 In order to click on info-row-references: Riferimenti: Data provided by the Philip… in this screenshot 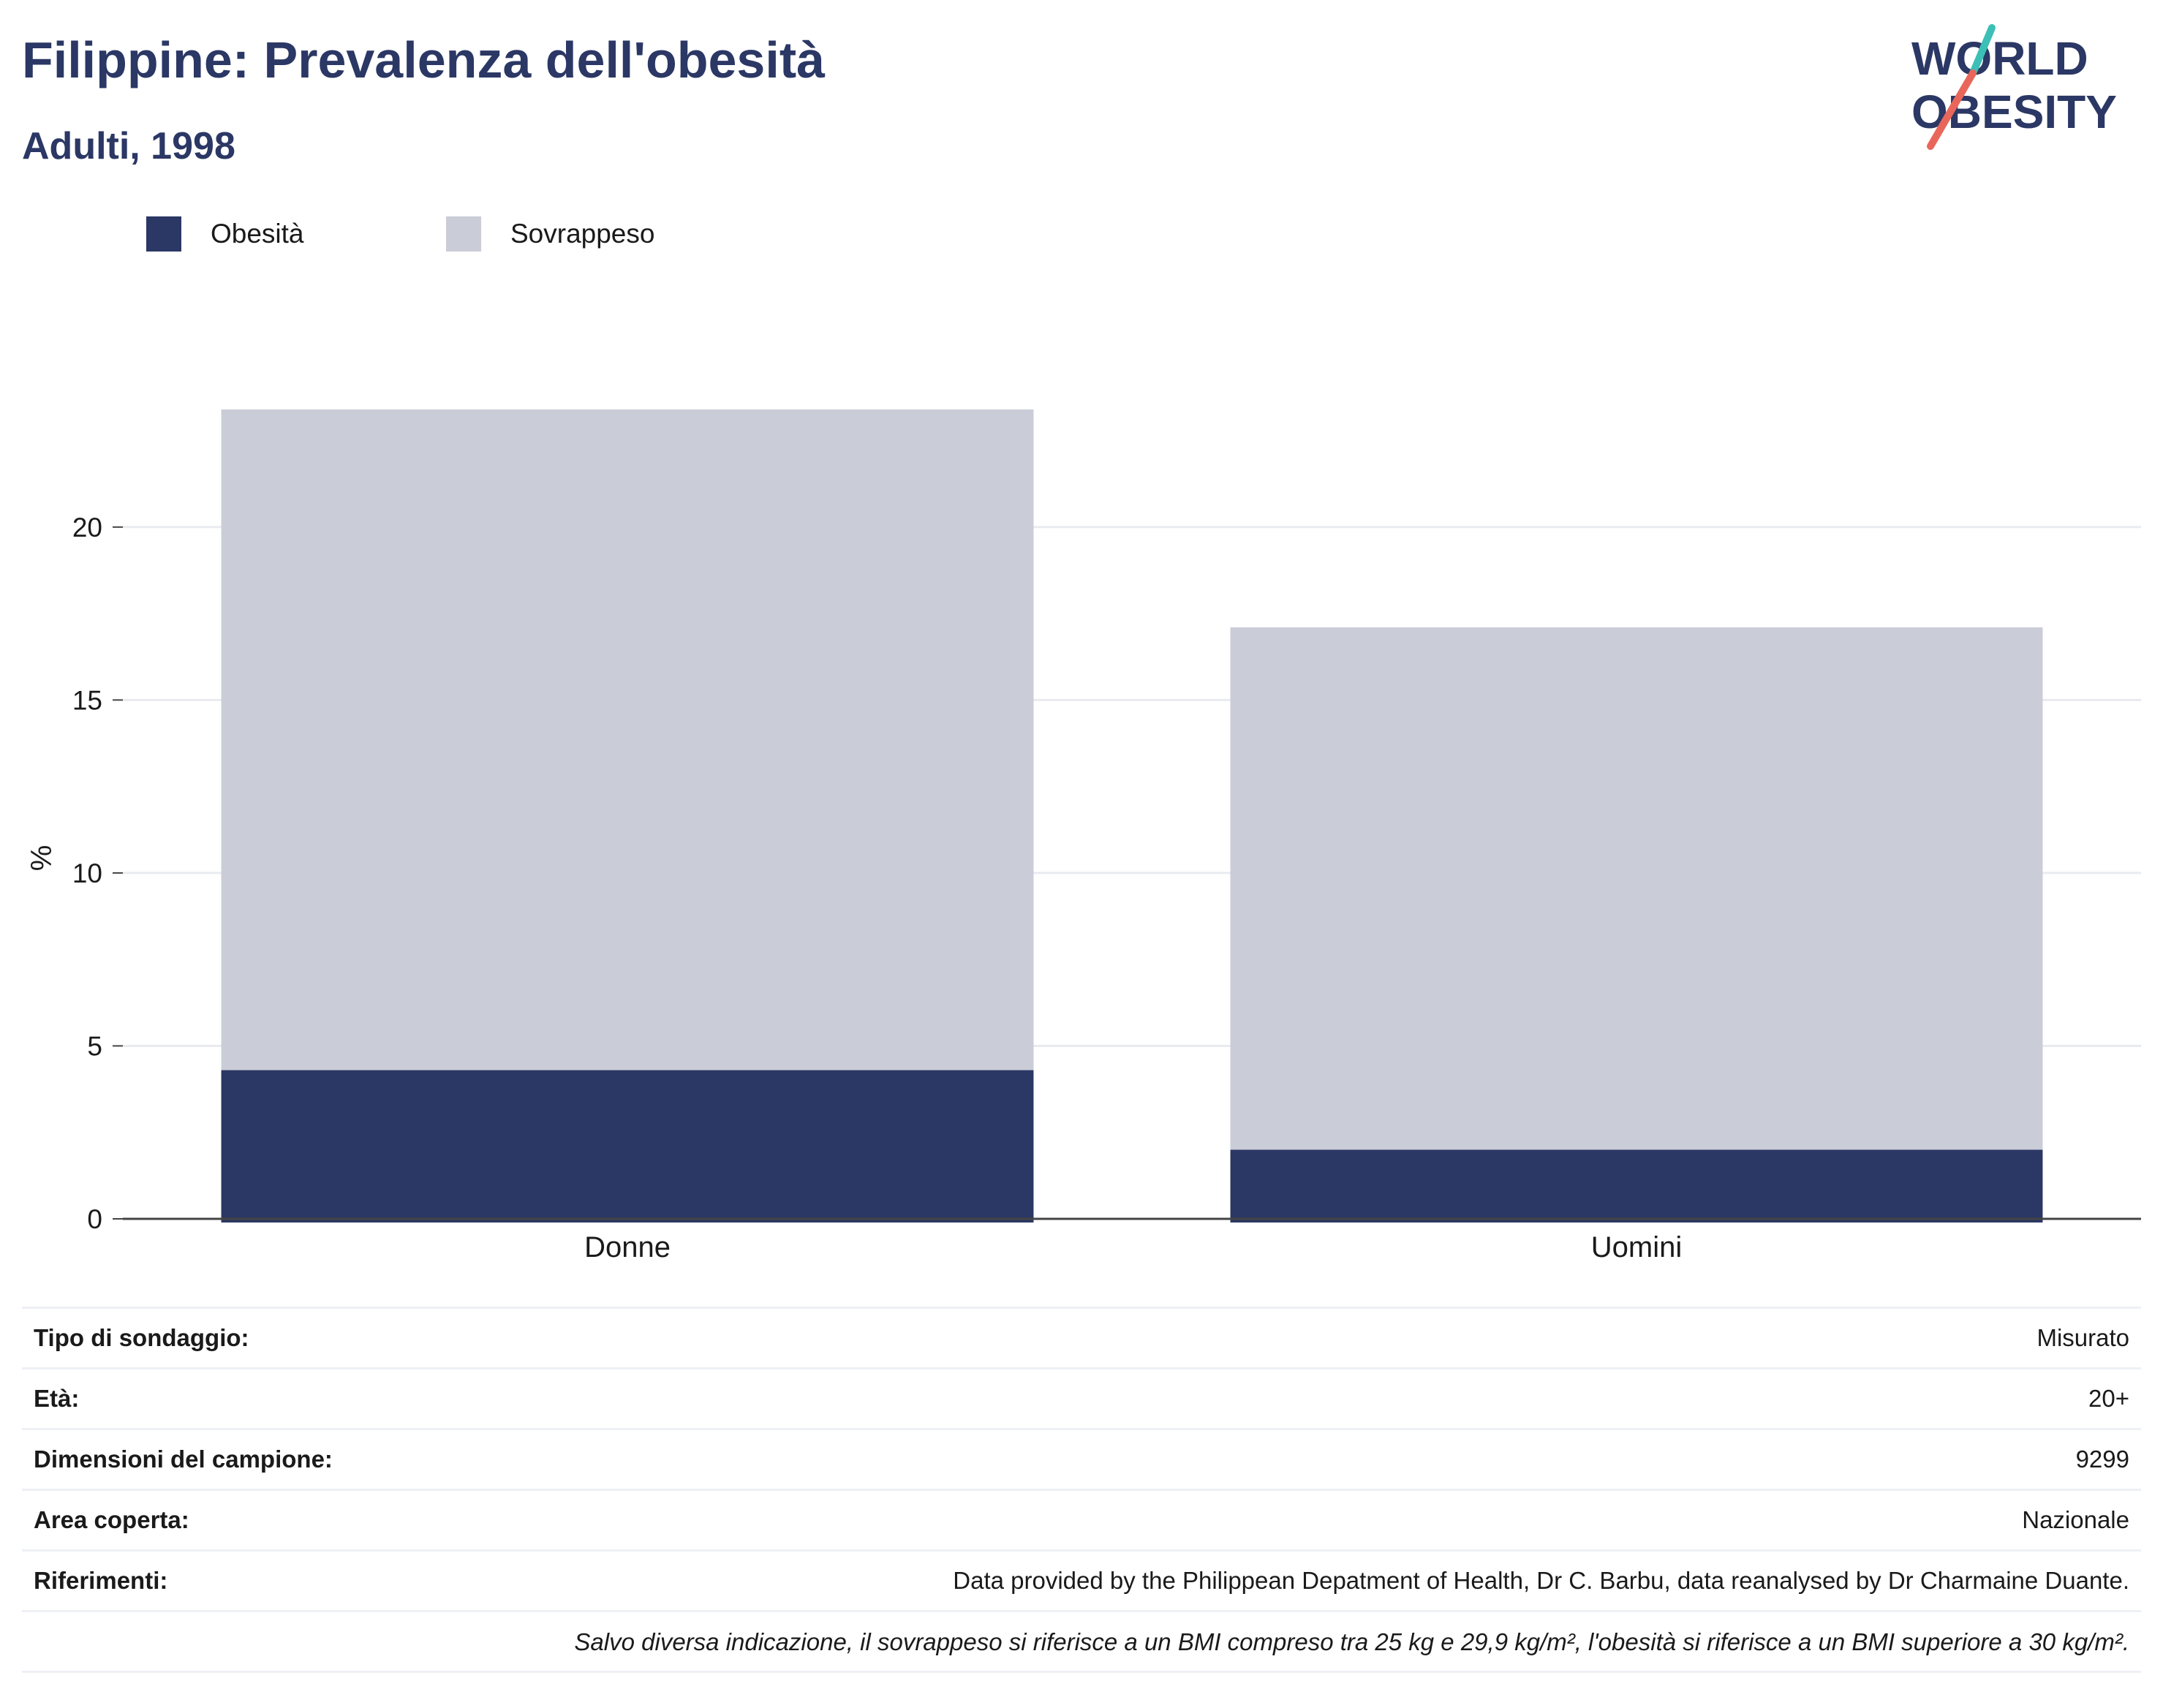, I will do `click(1081, 1579)`.